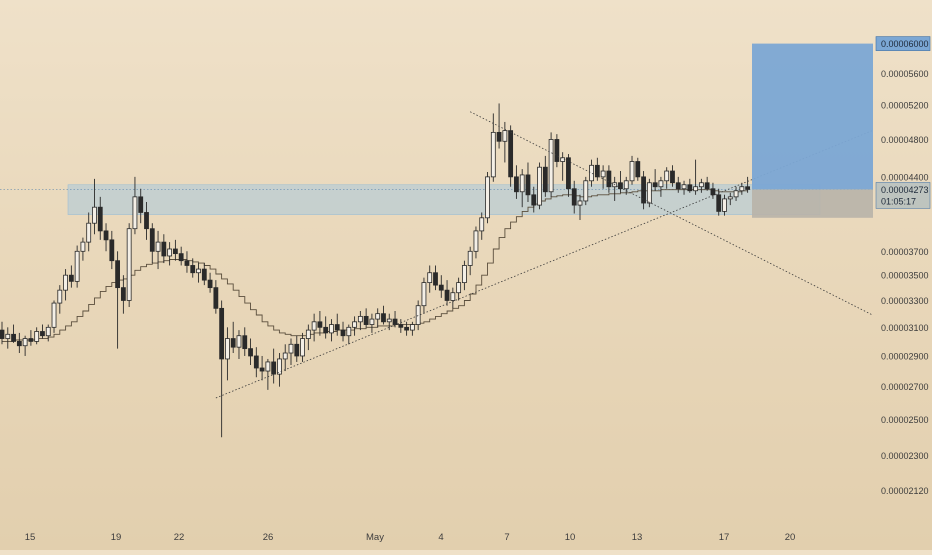 This screenshot has width=932, height=555. What do you see at coordinates (905, 106) in the screenshot?
I see `price-tick-label: 0.00005200` at bounding box center [905, 106].